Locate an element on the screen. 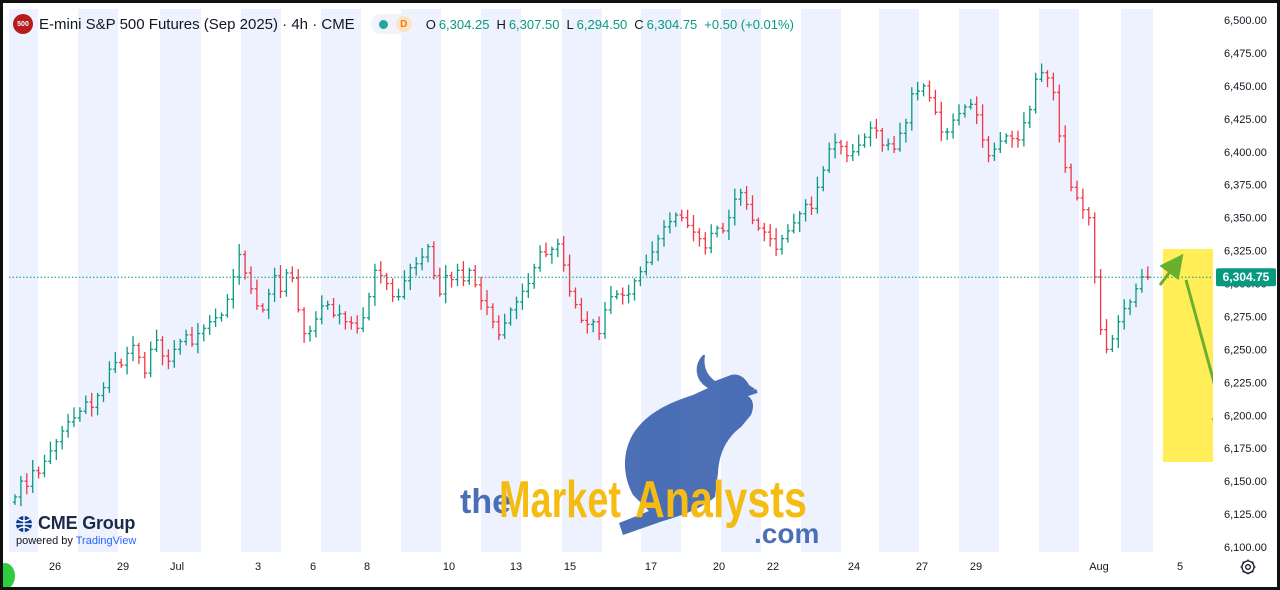 This screenshot has height=590, width=1280. time-tick-label: 3 is located at coordinates (258, 567).